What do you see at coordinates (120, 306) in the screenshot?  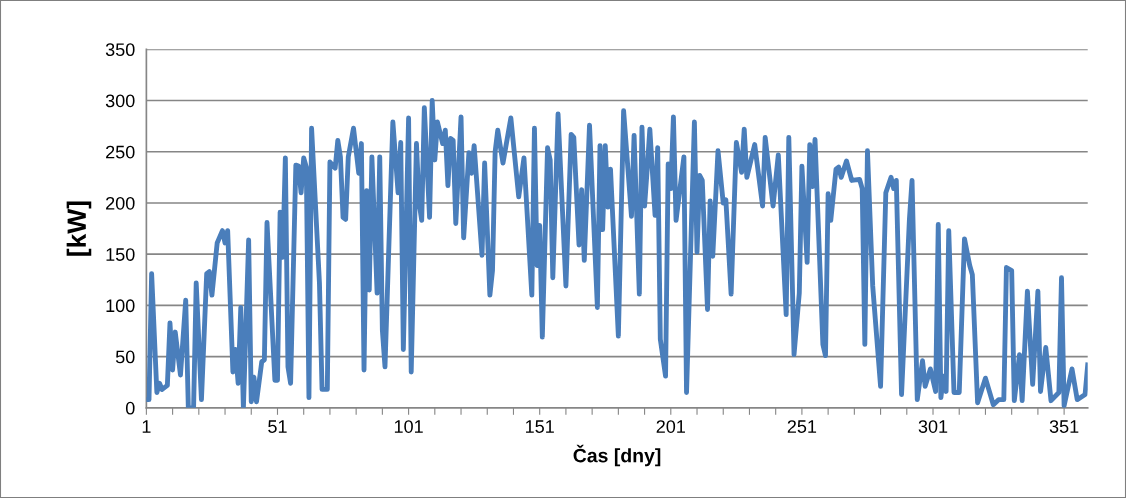 I see `y-tick-label: 100` at bounding box center [120, 306].